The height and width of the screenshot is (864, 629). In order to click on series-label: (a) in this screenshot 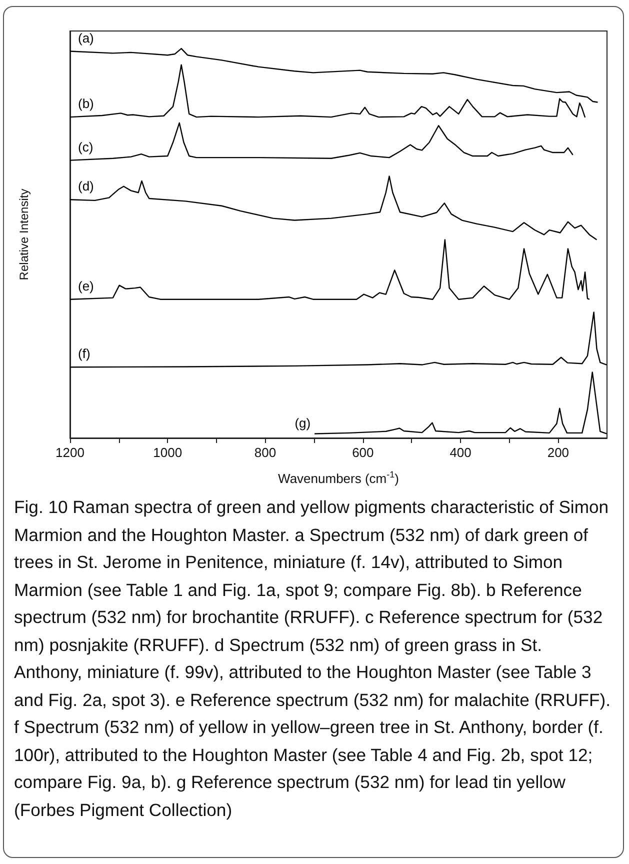, I will do `click(86, 38)`.